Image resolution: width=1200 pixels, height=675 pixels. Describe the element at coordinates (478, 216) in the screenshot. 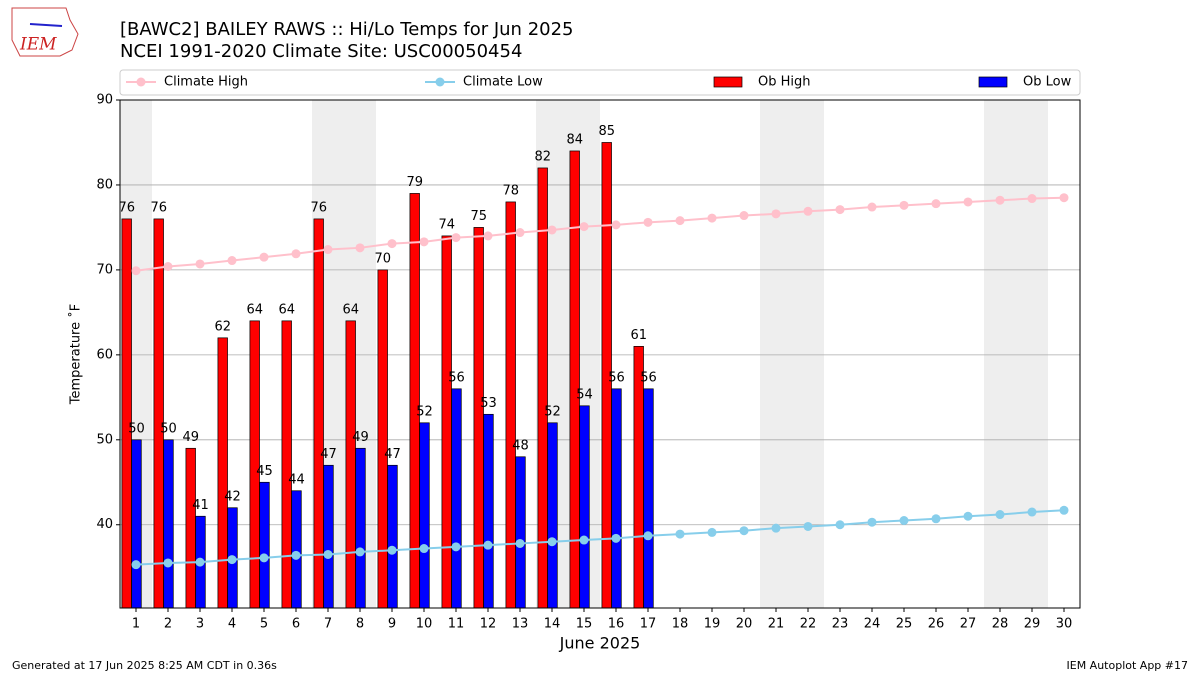

I see `data-label: 75` at that location.